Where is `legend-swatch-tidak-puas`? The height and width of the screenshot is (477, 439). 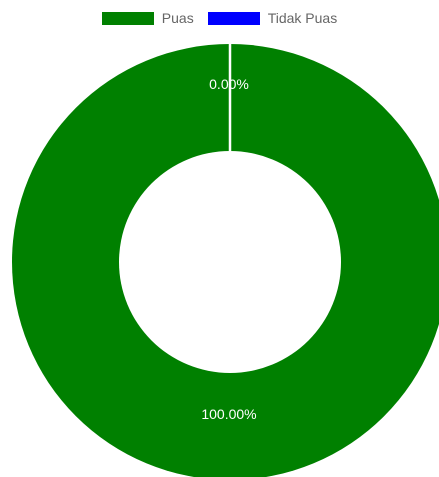 legend-swatch-tidak-puas is located at coordinates (233, 18).